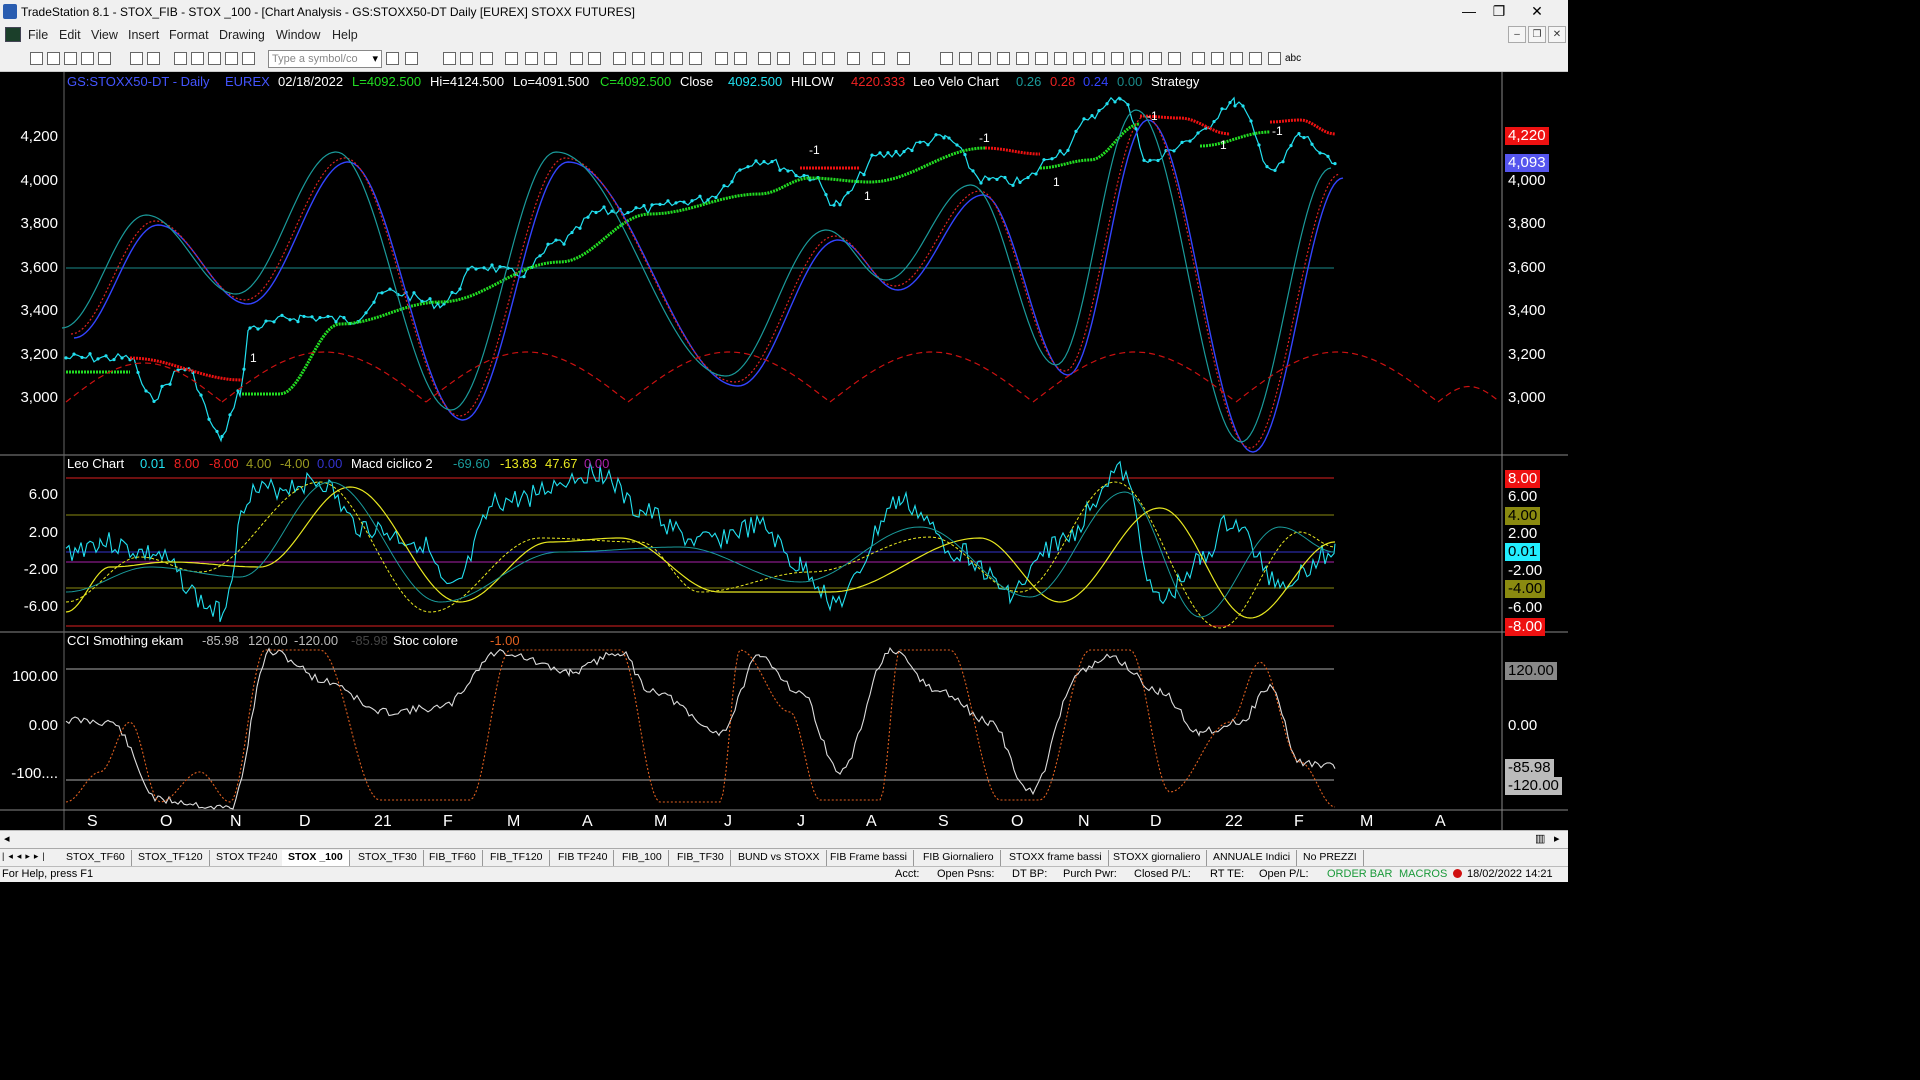 Image resolution: width=1920 pixels, height=1080 pixels. I want to click on tab-stox-tf60: STOX_TF60, so click(96, 858).